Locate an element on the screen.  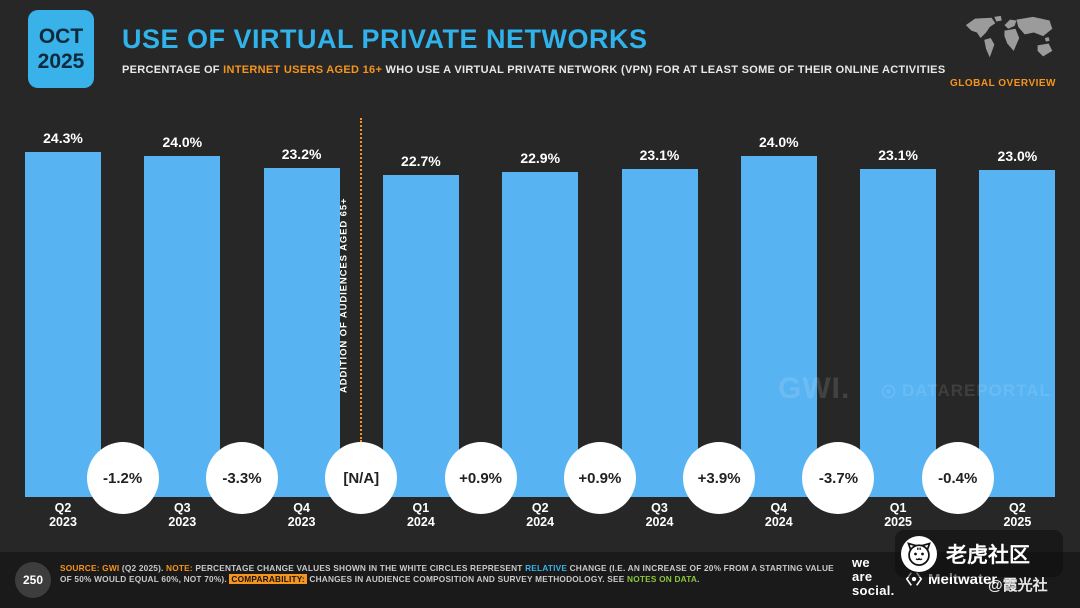
we-are-social-line: are is located at coordinates (862, 576).